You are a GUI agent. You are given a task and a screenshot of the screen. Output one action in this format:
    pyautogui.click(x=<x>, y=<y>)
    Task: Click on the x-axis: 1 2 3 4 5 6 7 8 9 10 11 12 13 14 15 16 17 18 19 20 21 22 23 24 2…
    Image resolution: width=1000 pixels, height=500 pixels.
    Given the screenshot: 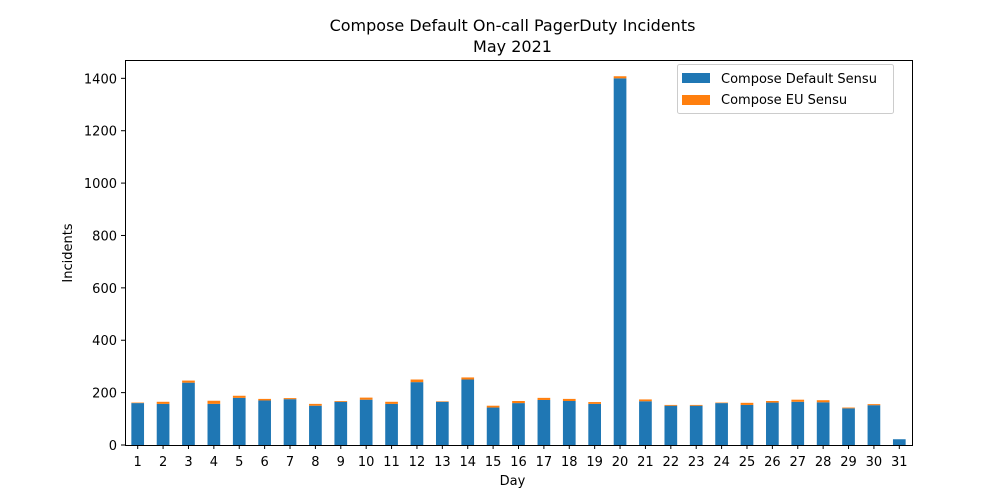 What is the action you would take?
    pyautogui.click(x=521, y=457)
    